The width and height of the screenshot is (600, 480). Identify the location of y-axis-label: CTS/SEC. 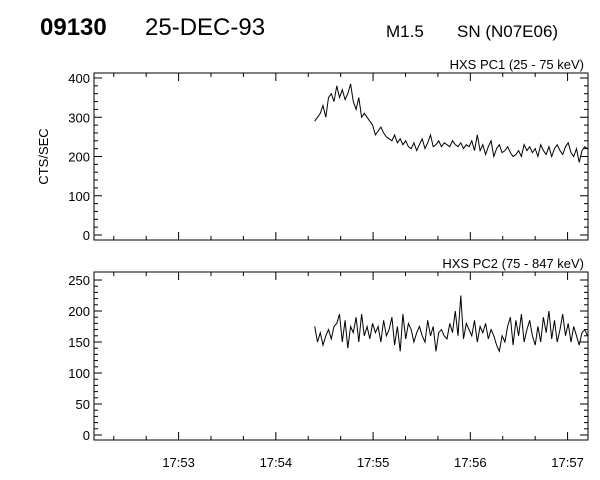
(43, 156).